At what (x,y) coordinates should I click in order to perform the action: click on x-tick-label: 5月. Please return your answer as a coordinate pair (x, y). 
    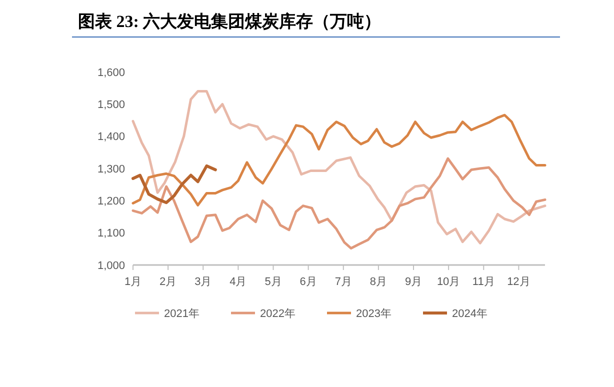
    Looking at the image, I should click on (273, 282).